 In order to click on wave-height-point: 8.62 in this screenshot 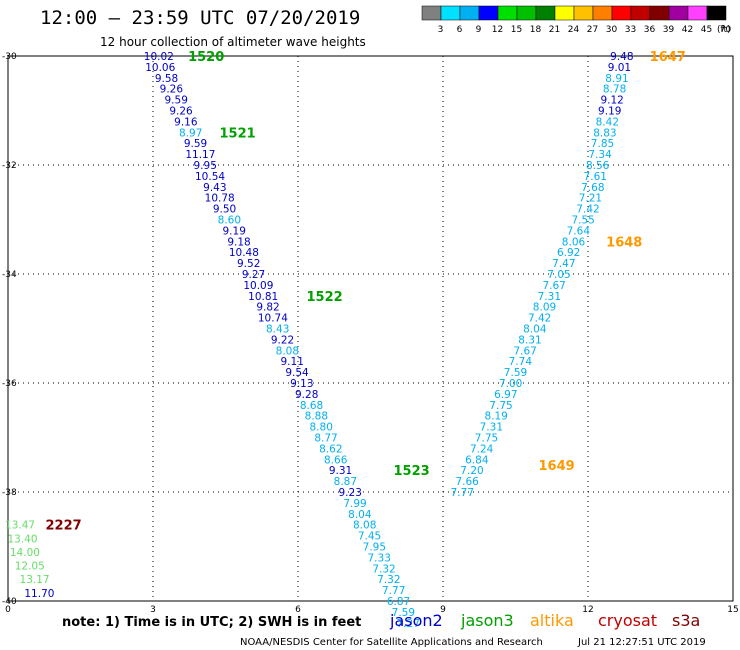, I will do `click(330, 449)`.